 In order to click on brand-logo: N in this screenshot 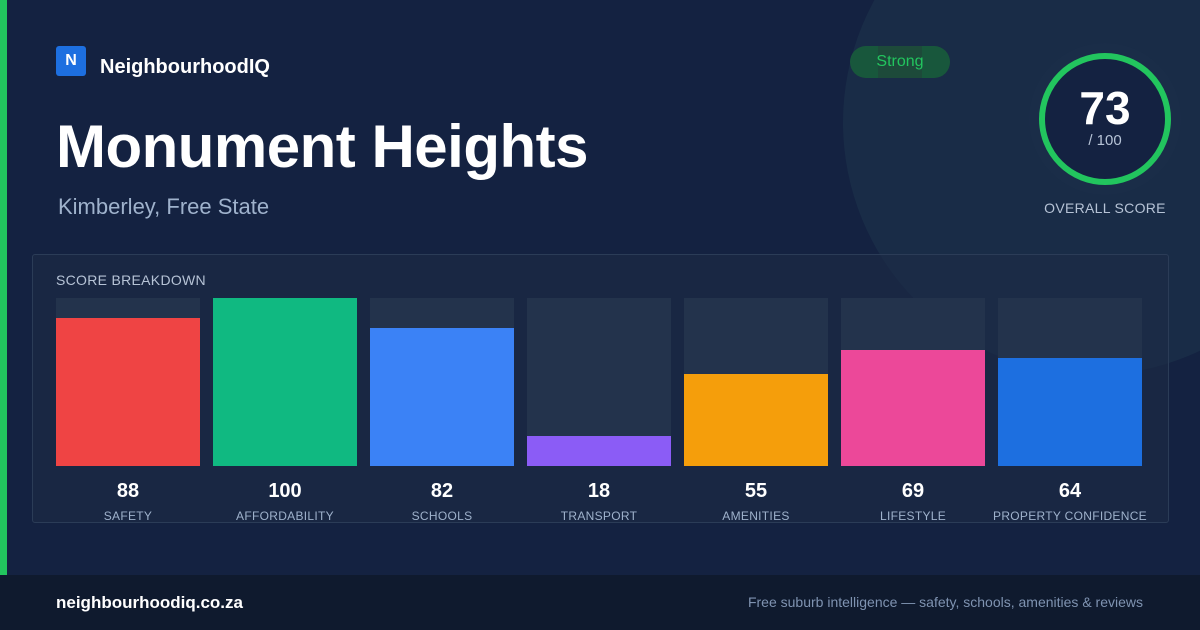, I will do `click(71, 61)`.